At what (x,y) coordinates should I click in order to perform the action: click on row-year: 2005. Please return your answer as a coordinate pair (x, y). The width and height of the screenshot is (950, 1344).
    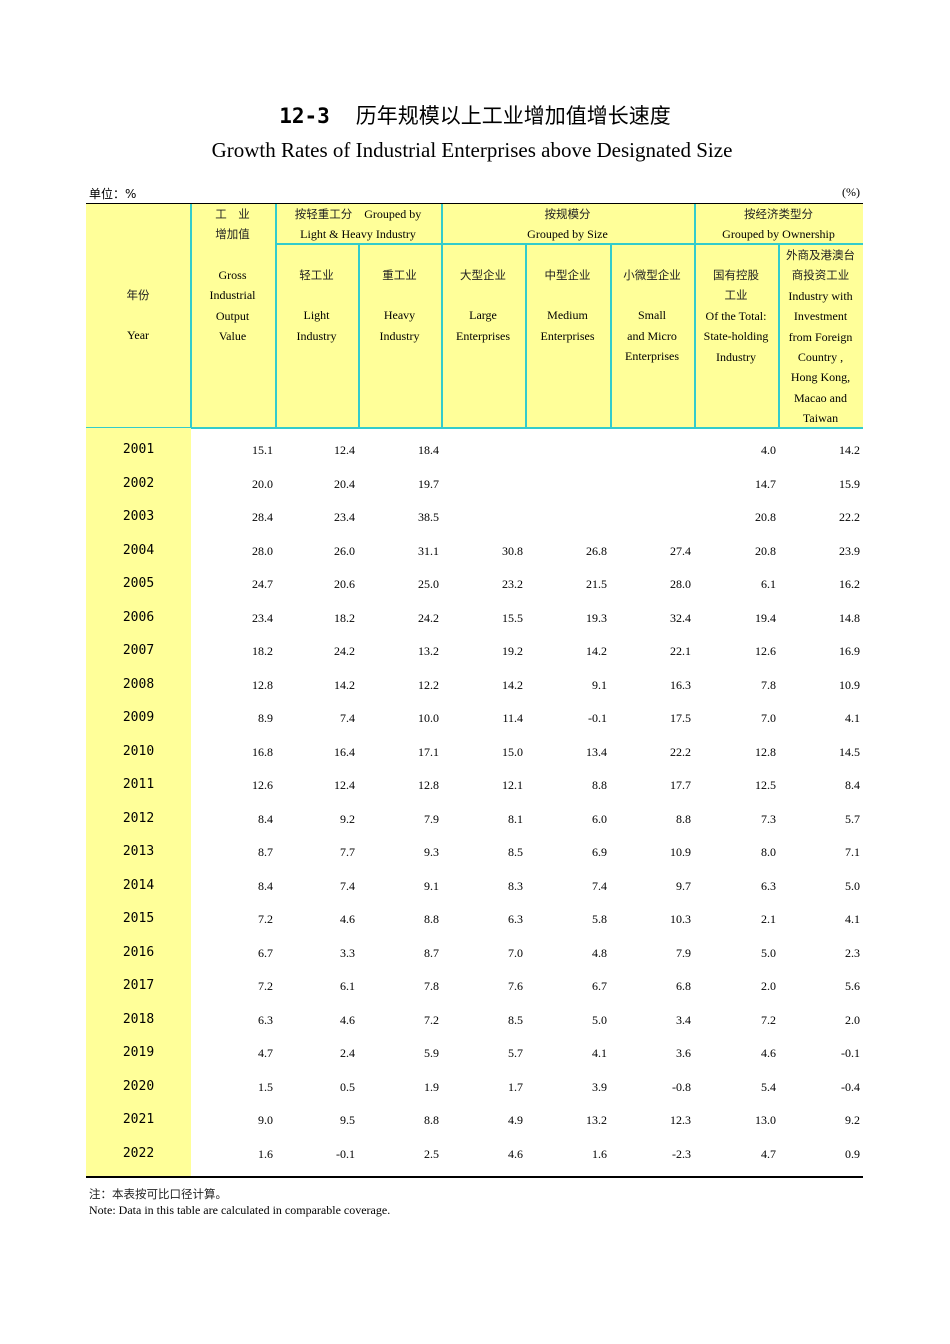
    Looking at the image, I should click on (138, 583).